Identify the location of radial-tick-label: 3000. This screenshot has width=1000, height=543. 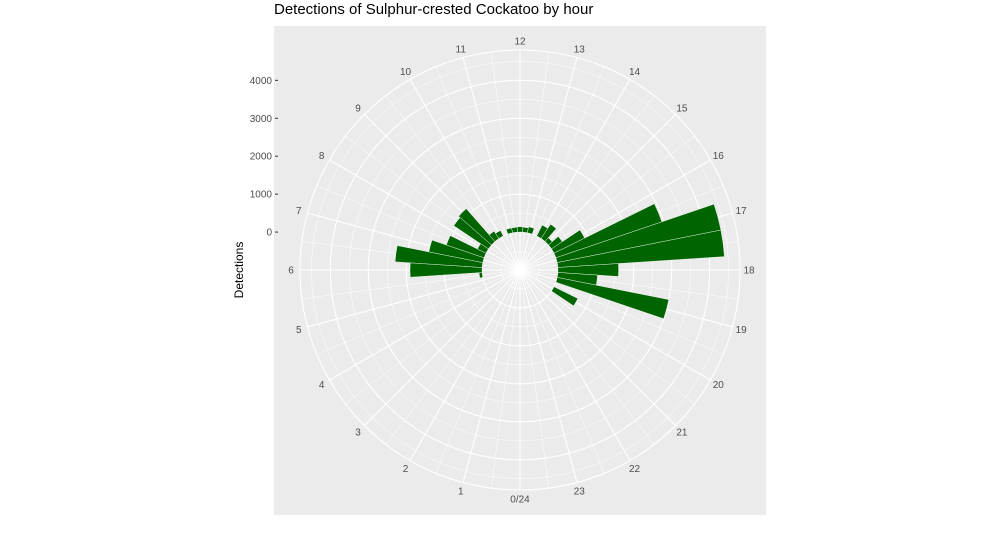
(261, 119).